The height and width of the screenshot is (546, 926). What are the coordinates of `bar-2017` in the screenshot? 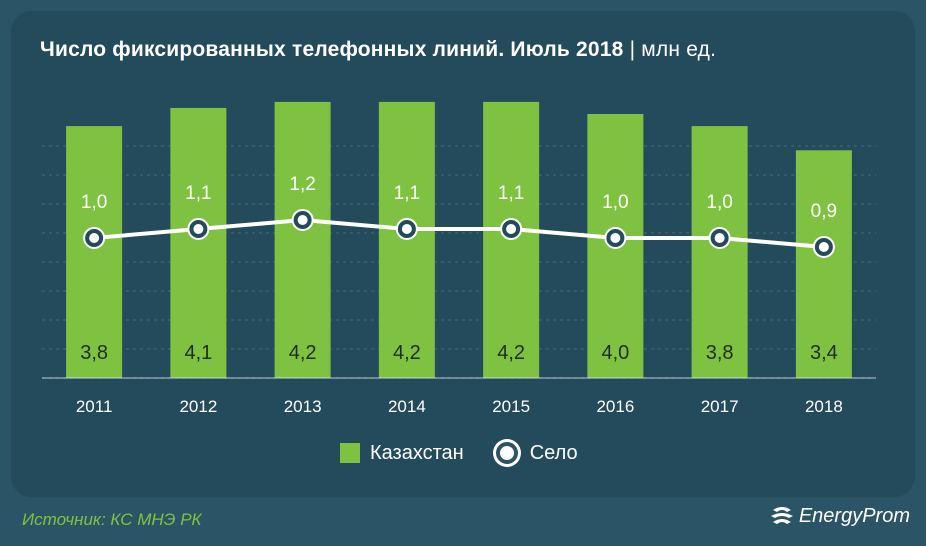 It's located at (719, 252).